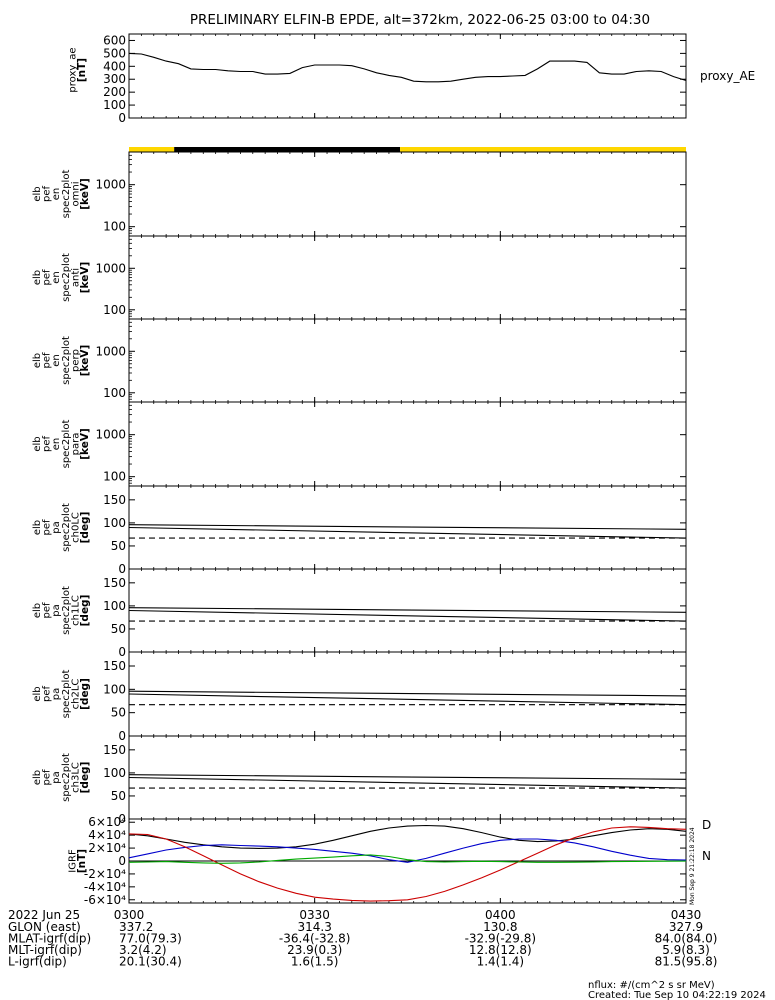 The height and width of the screenshot is (1000, 775). Describe the element at coordinates (44, 915) in the screenshot. I see `footer-date: 2022 Jun 25` at that location.